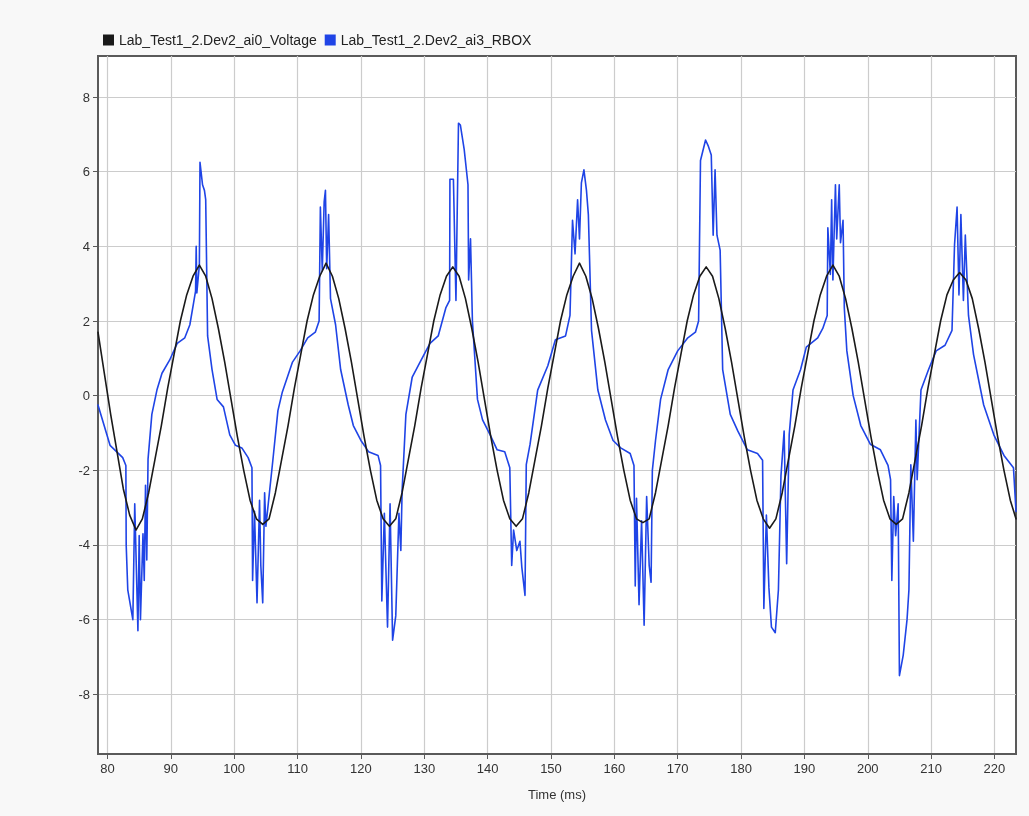 The height and width of the screenshot is (816, 1029). Describe the element at coordinates (171, 768) in the screenshot. I see `x-tick-label: 90` at that location.